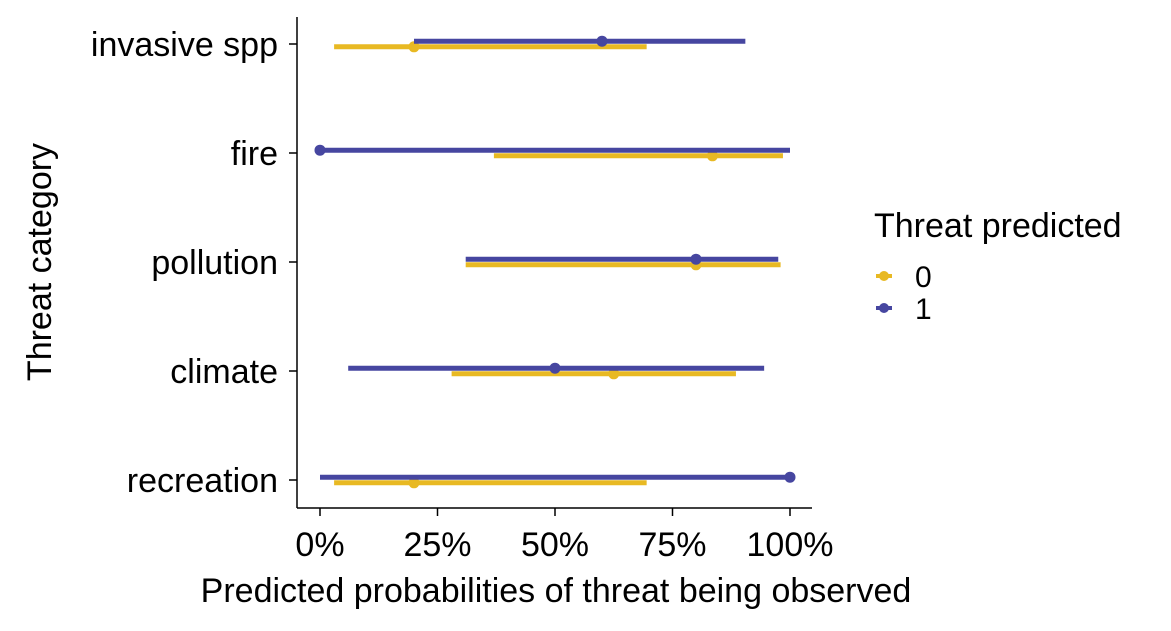 Image resolution: width=1171 pixels, height=631 pixels. What do you see at coordinates (555, 545) in the screenshot?
I see `x-tick-label: 50%` at bounding box center [555, 545].